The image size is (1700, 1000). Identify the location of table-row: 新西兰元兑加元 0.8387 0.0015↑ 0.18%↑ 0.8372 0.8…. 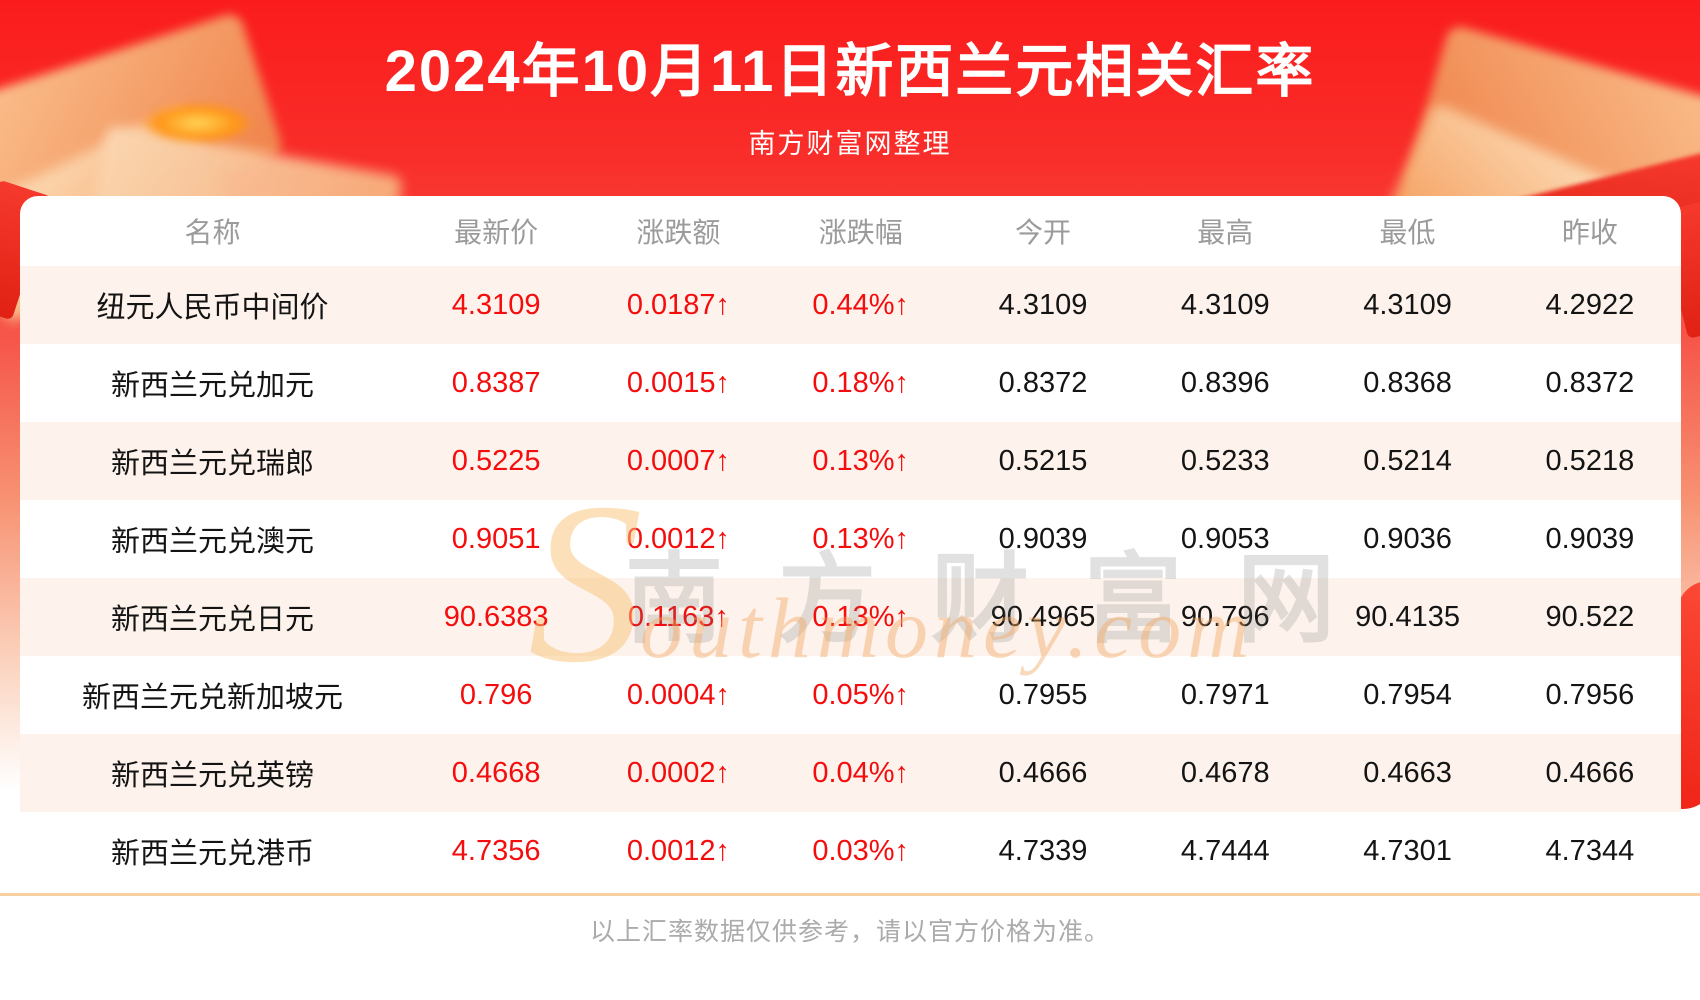
(850, 383).